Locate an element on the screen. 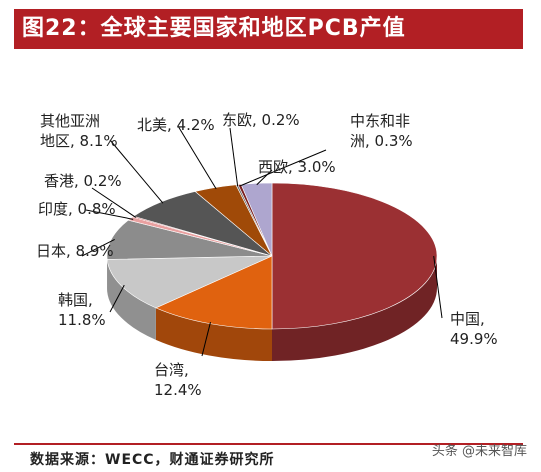 The image size is (541, 472). pie-label-line: 印度, 0.8% is located at coordinates (77, 209).